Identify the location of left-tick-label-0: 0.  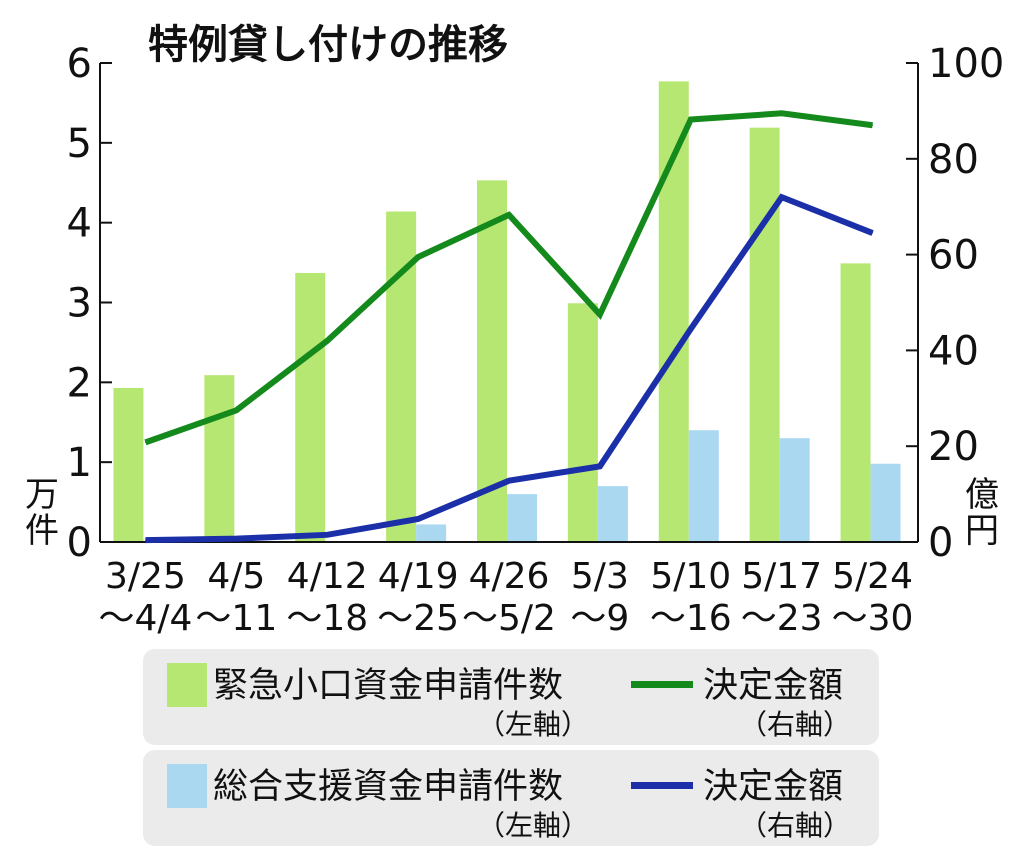
(79, 543).